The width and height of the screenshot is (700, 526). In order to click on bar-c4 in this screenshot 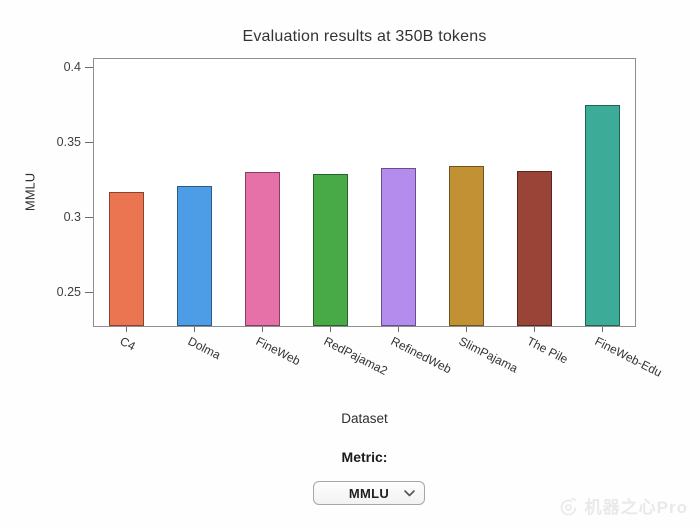, I will do `click(127, 258)`.